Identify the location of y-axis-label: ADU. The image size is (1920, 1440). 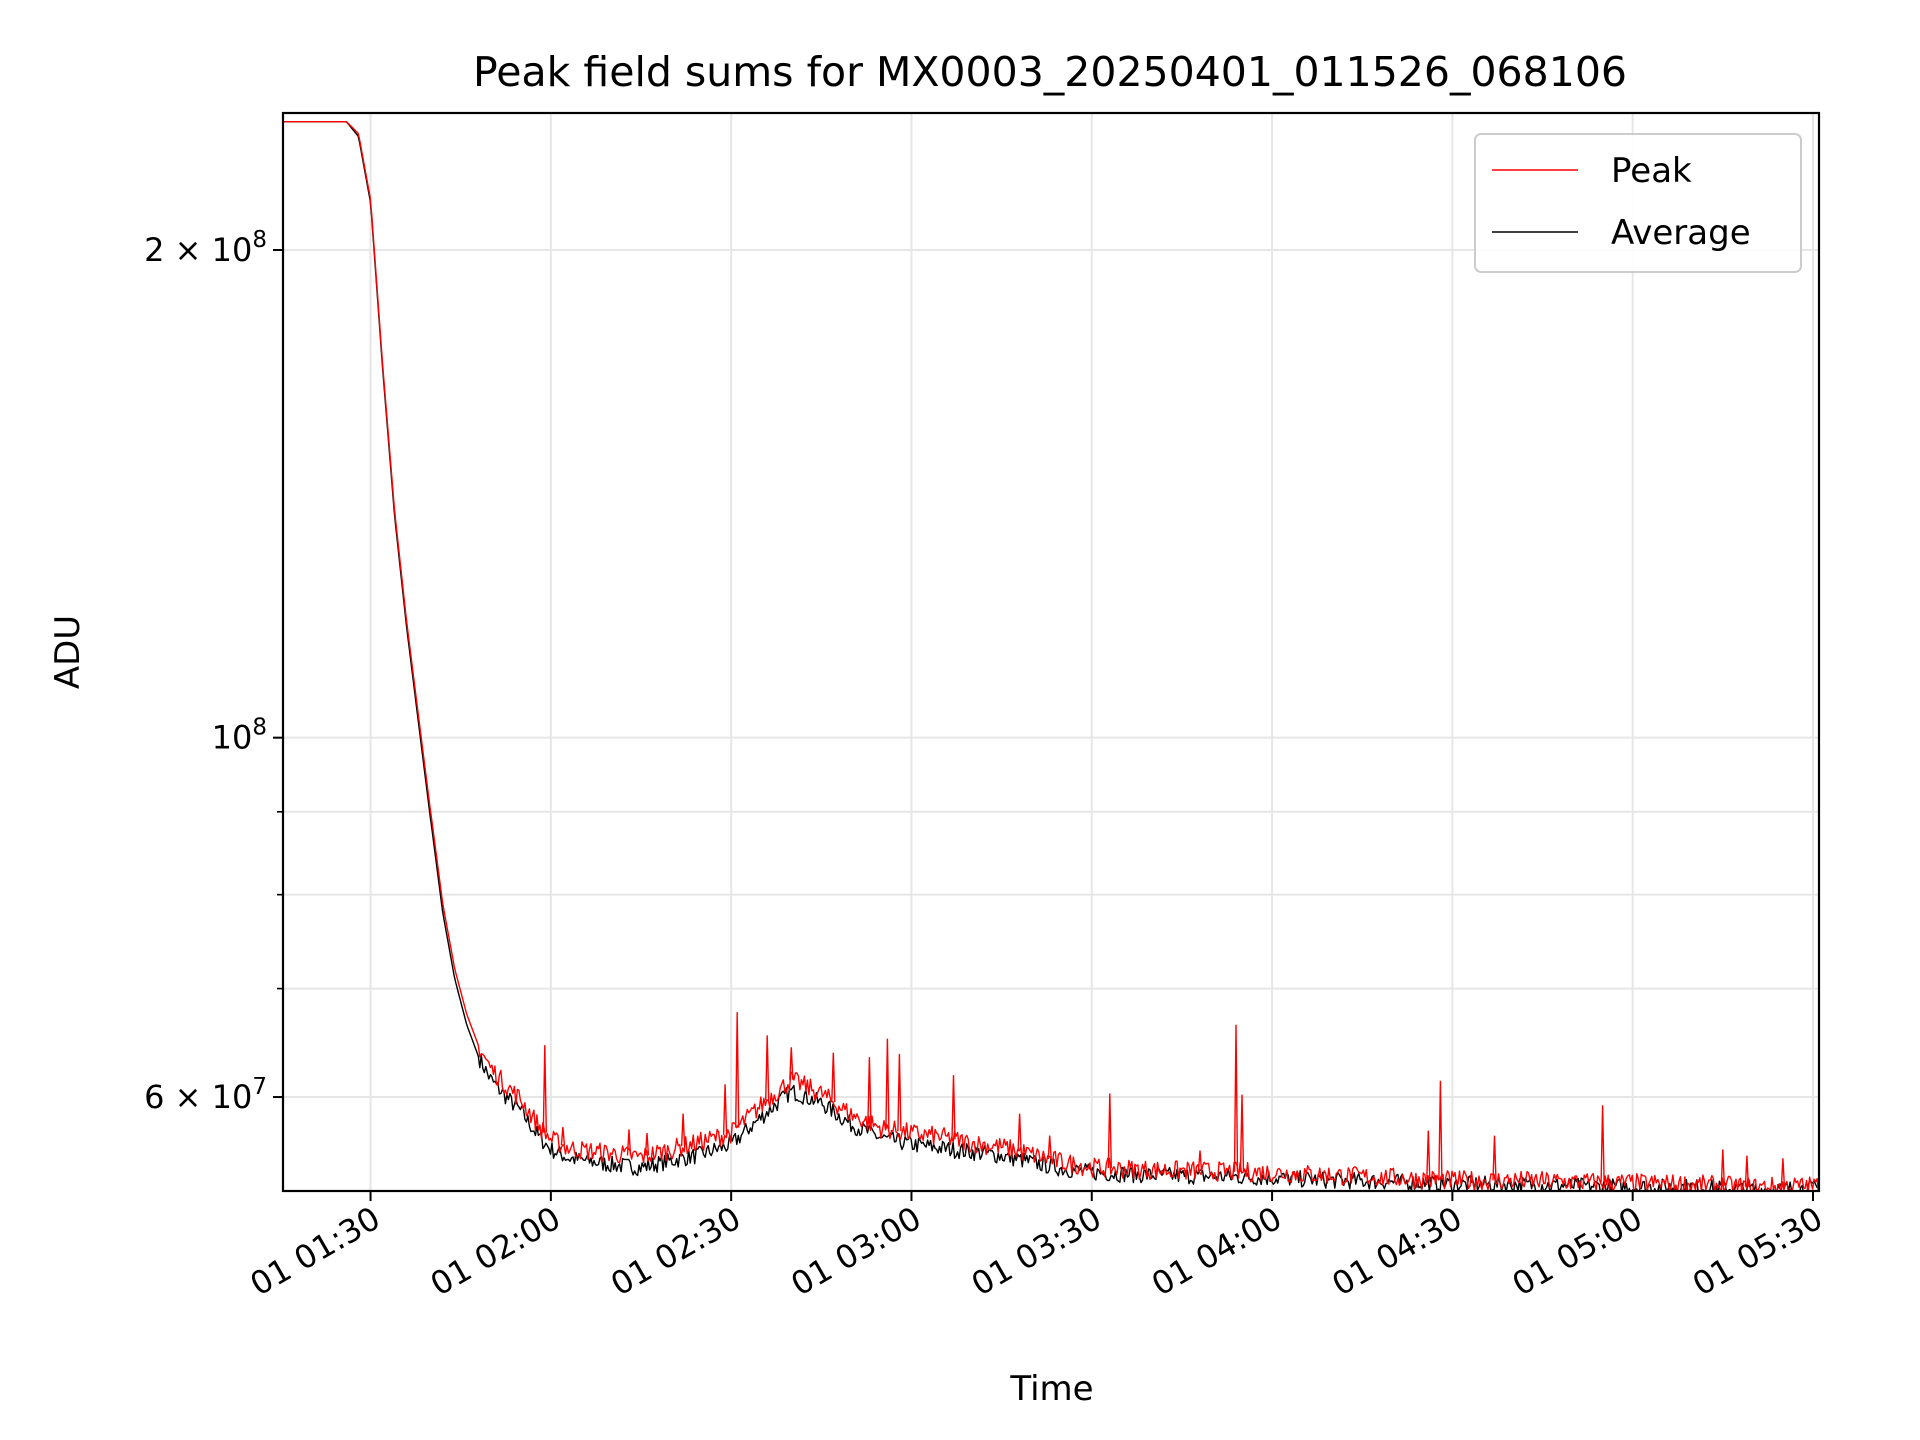
(68, 652).